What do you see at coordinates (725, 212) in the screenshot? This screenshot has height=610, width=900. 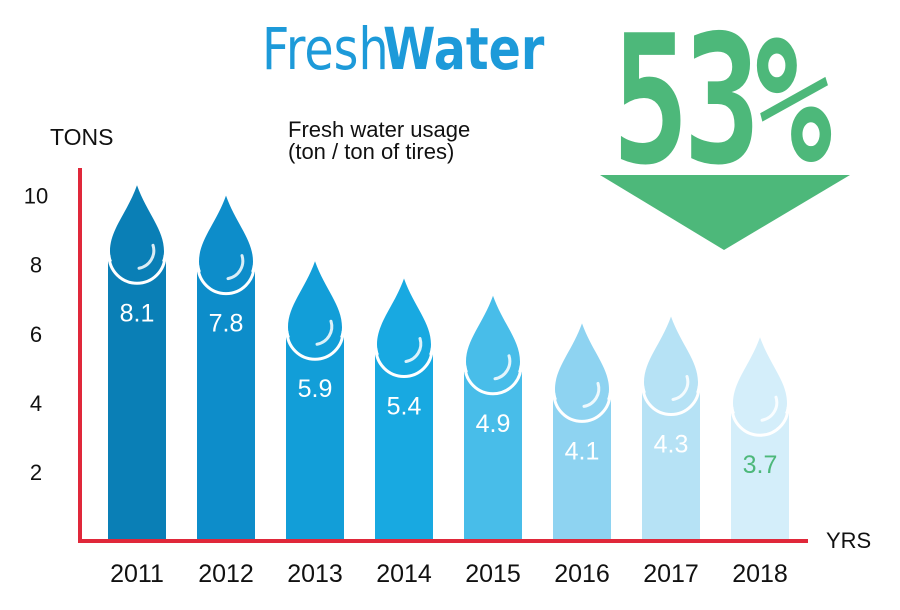 I see `down-arrow-icon` at bounding box center [725, 212].